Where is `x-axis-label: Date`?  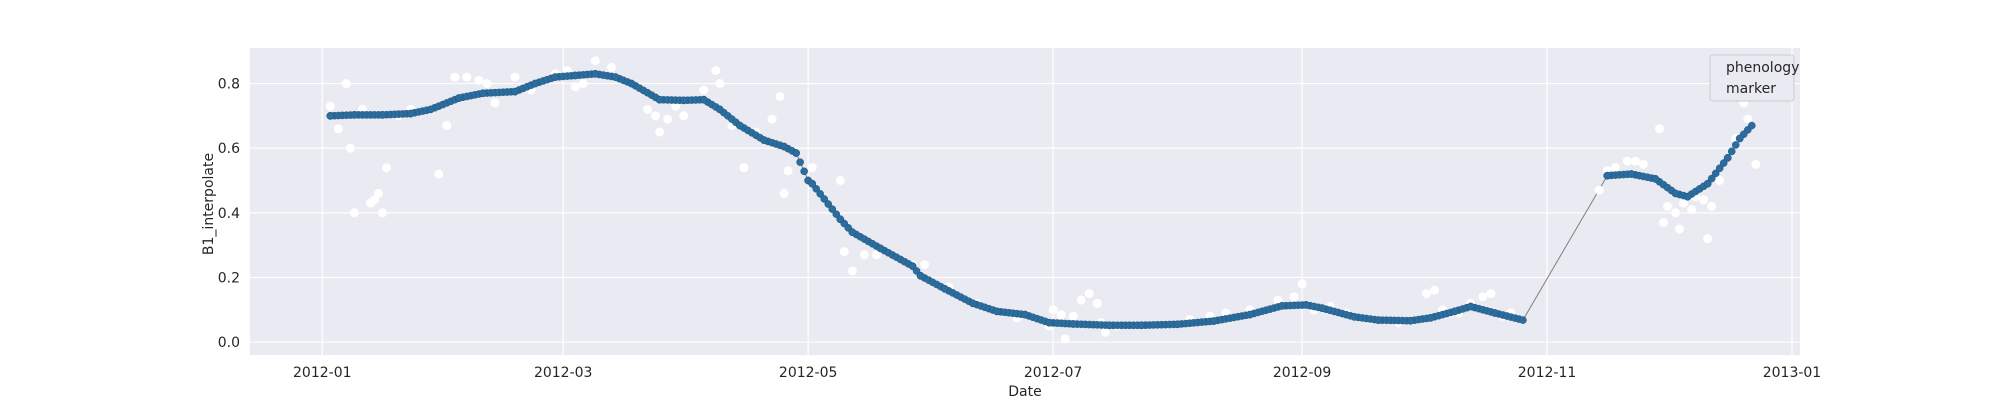
x-axis-label: Date is located at coordinates (1024, 392).